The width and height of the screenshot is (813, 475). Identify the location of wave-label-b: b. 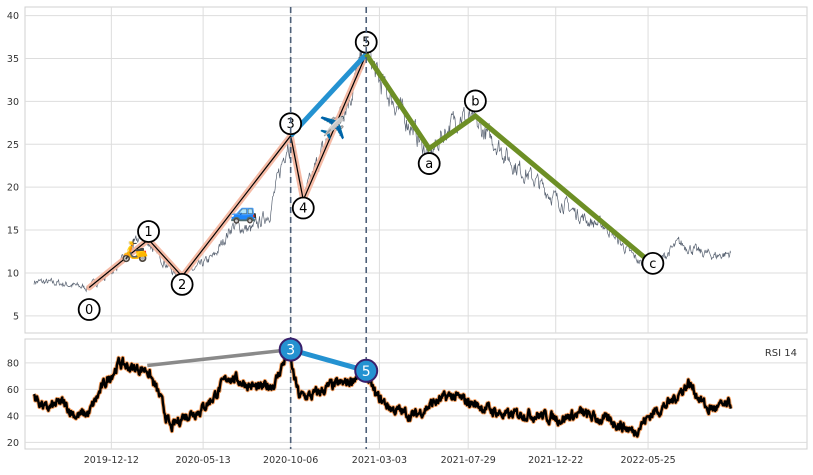
(475, 101).